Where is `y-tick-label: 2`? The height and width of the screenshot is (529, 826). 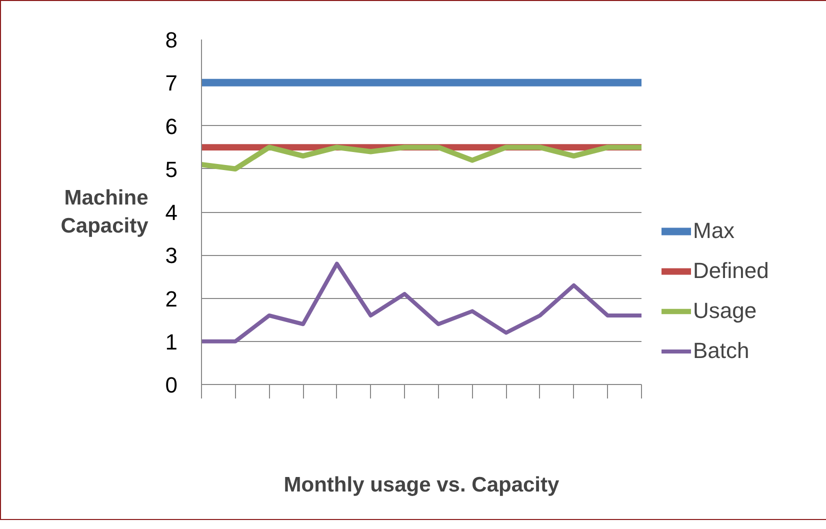
y-tick-label: 2 is located at coordinates (171, 299).